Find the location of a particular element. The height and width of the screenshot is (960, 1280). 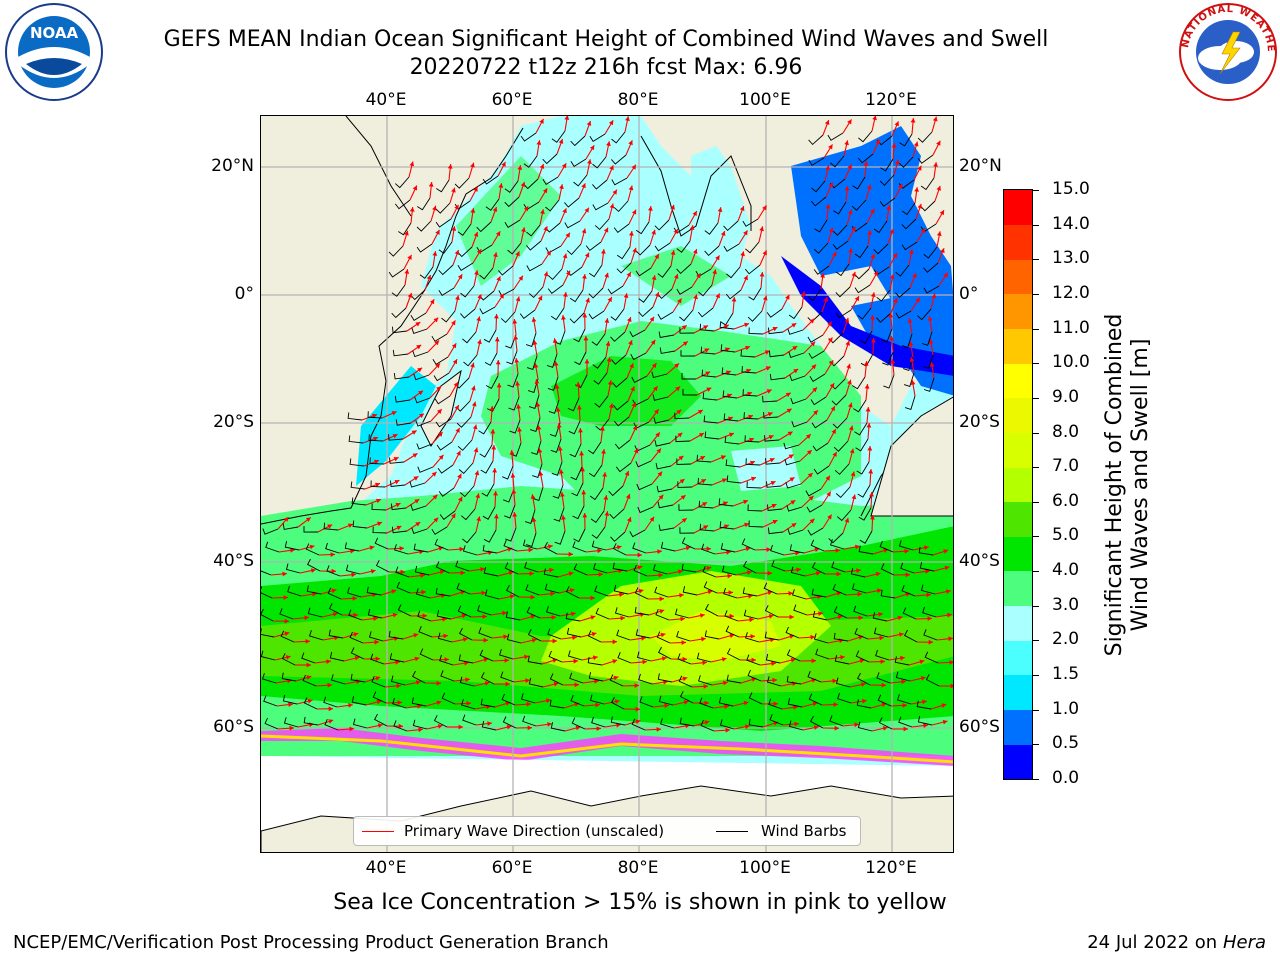

lat-tick-right: 0° is located at coordinates (969, 294).